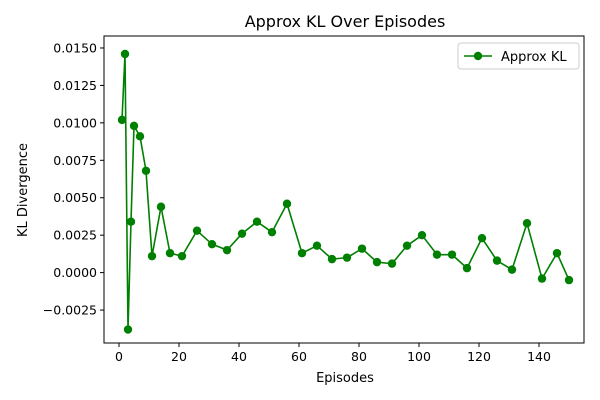 Image resolution: width=600 pixels, height=400 pixels. I want to click on x-tick-label: 80, so click(359, 356).